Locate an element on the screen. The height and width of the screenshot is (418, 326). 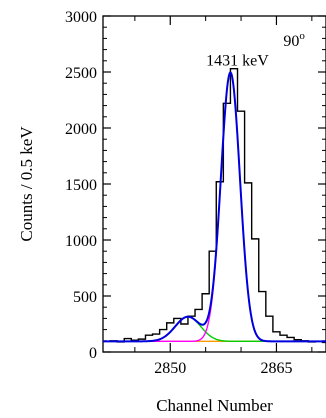
x-tick-label: 2850 is located at coordinates (170, 368).